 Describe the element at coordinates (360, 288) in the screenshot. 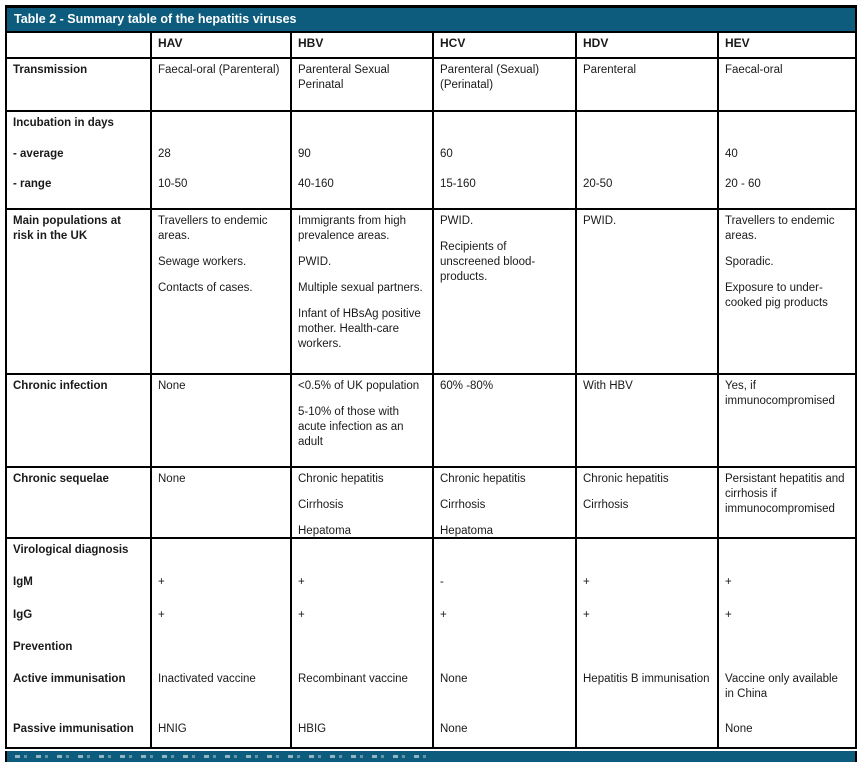

I see `cell-paragraph: Multiple sexual partners.` at that location.